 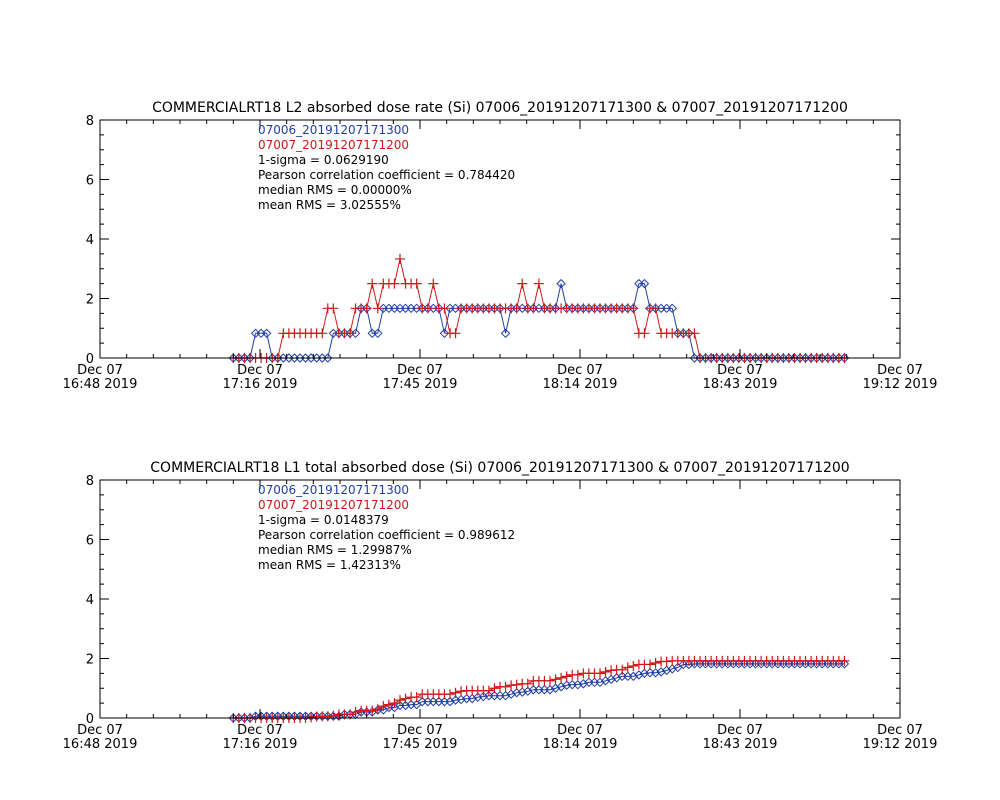 What do you see at coordinates (323, 520) in the screenshot?
I see `annotation-sigma: 1-sigma = 0.0148379` at bounding box center [323, 520].